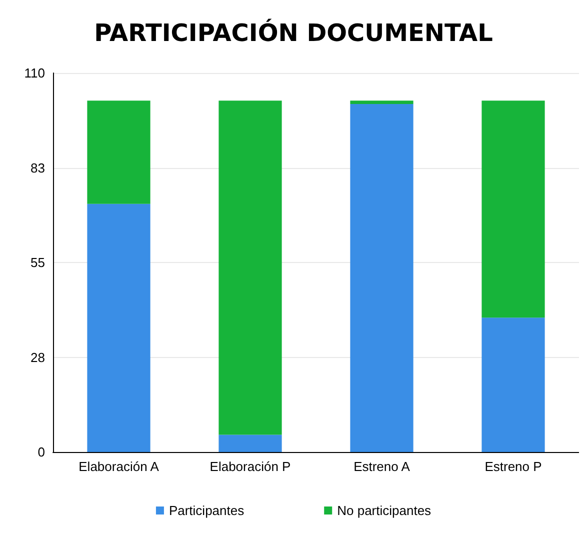  I want to click on x-tick-label: Estreno P, so click(513, 466).